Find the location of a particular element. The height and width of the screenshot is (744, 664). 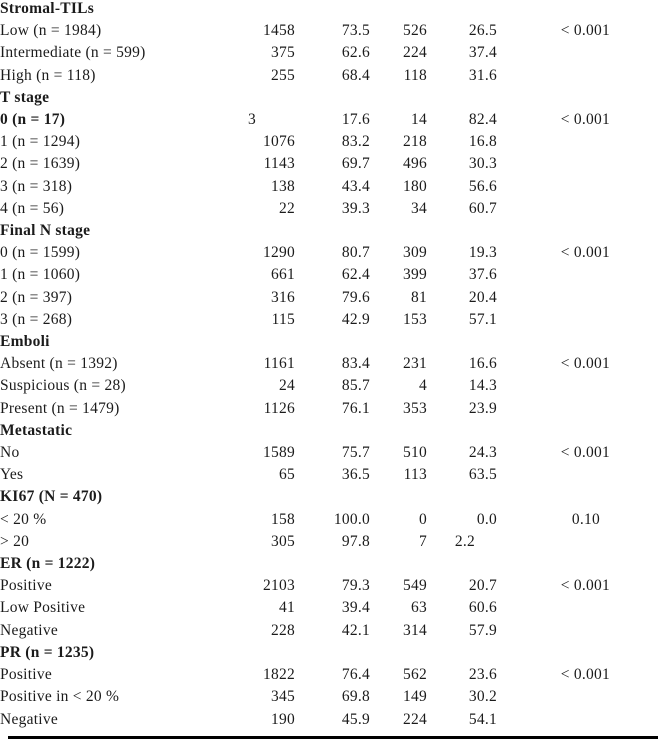

count-a-cell: 2103 is located at coordinates (279, 586).